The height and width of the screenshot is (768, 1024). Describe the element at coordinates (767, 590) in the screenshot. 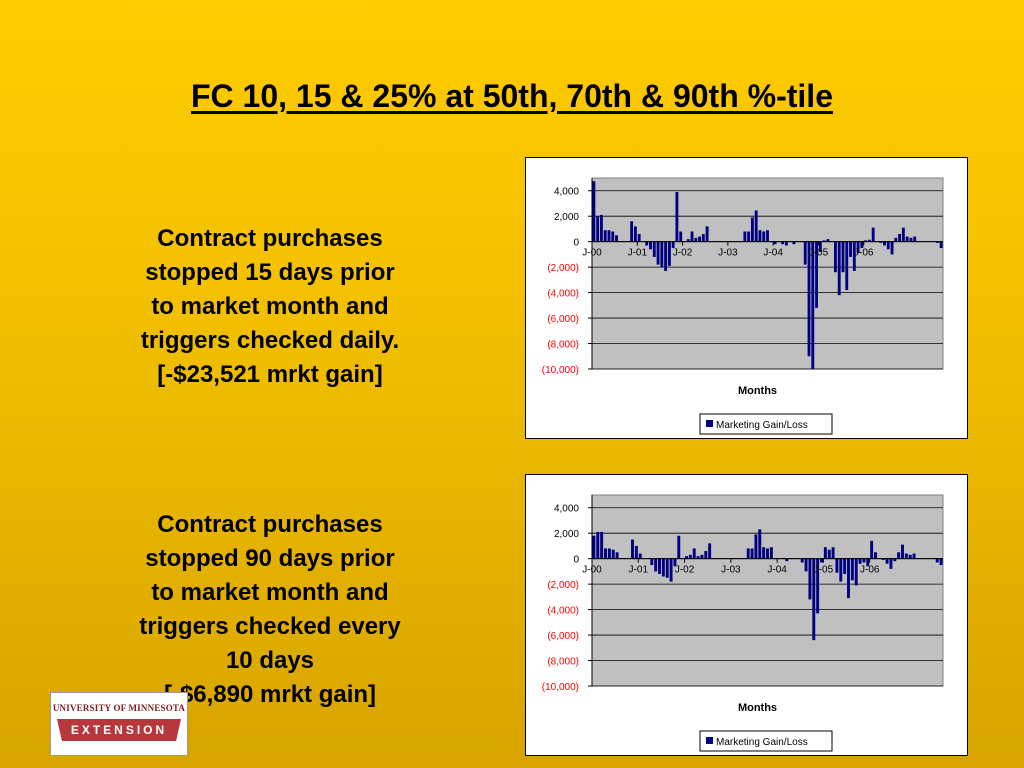

I see `plot-area` at that location.